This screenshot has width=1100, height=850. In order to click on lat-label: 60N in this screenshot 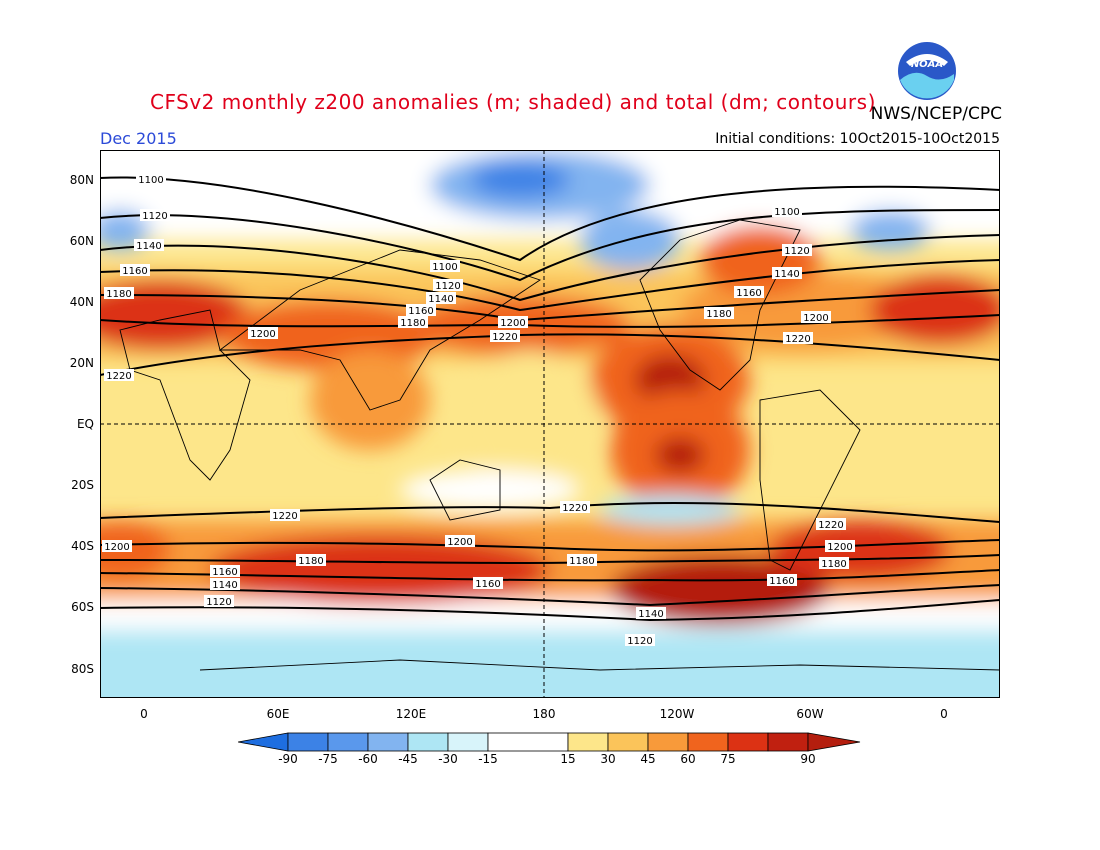, I will do `click(81, 241)`.